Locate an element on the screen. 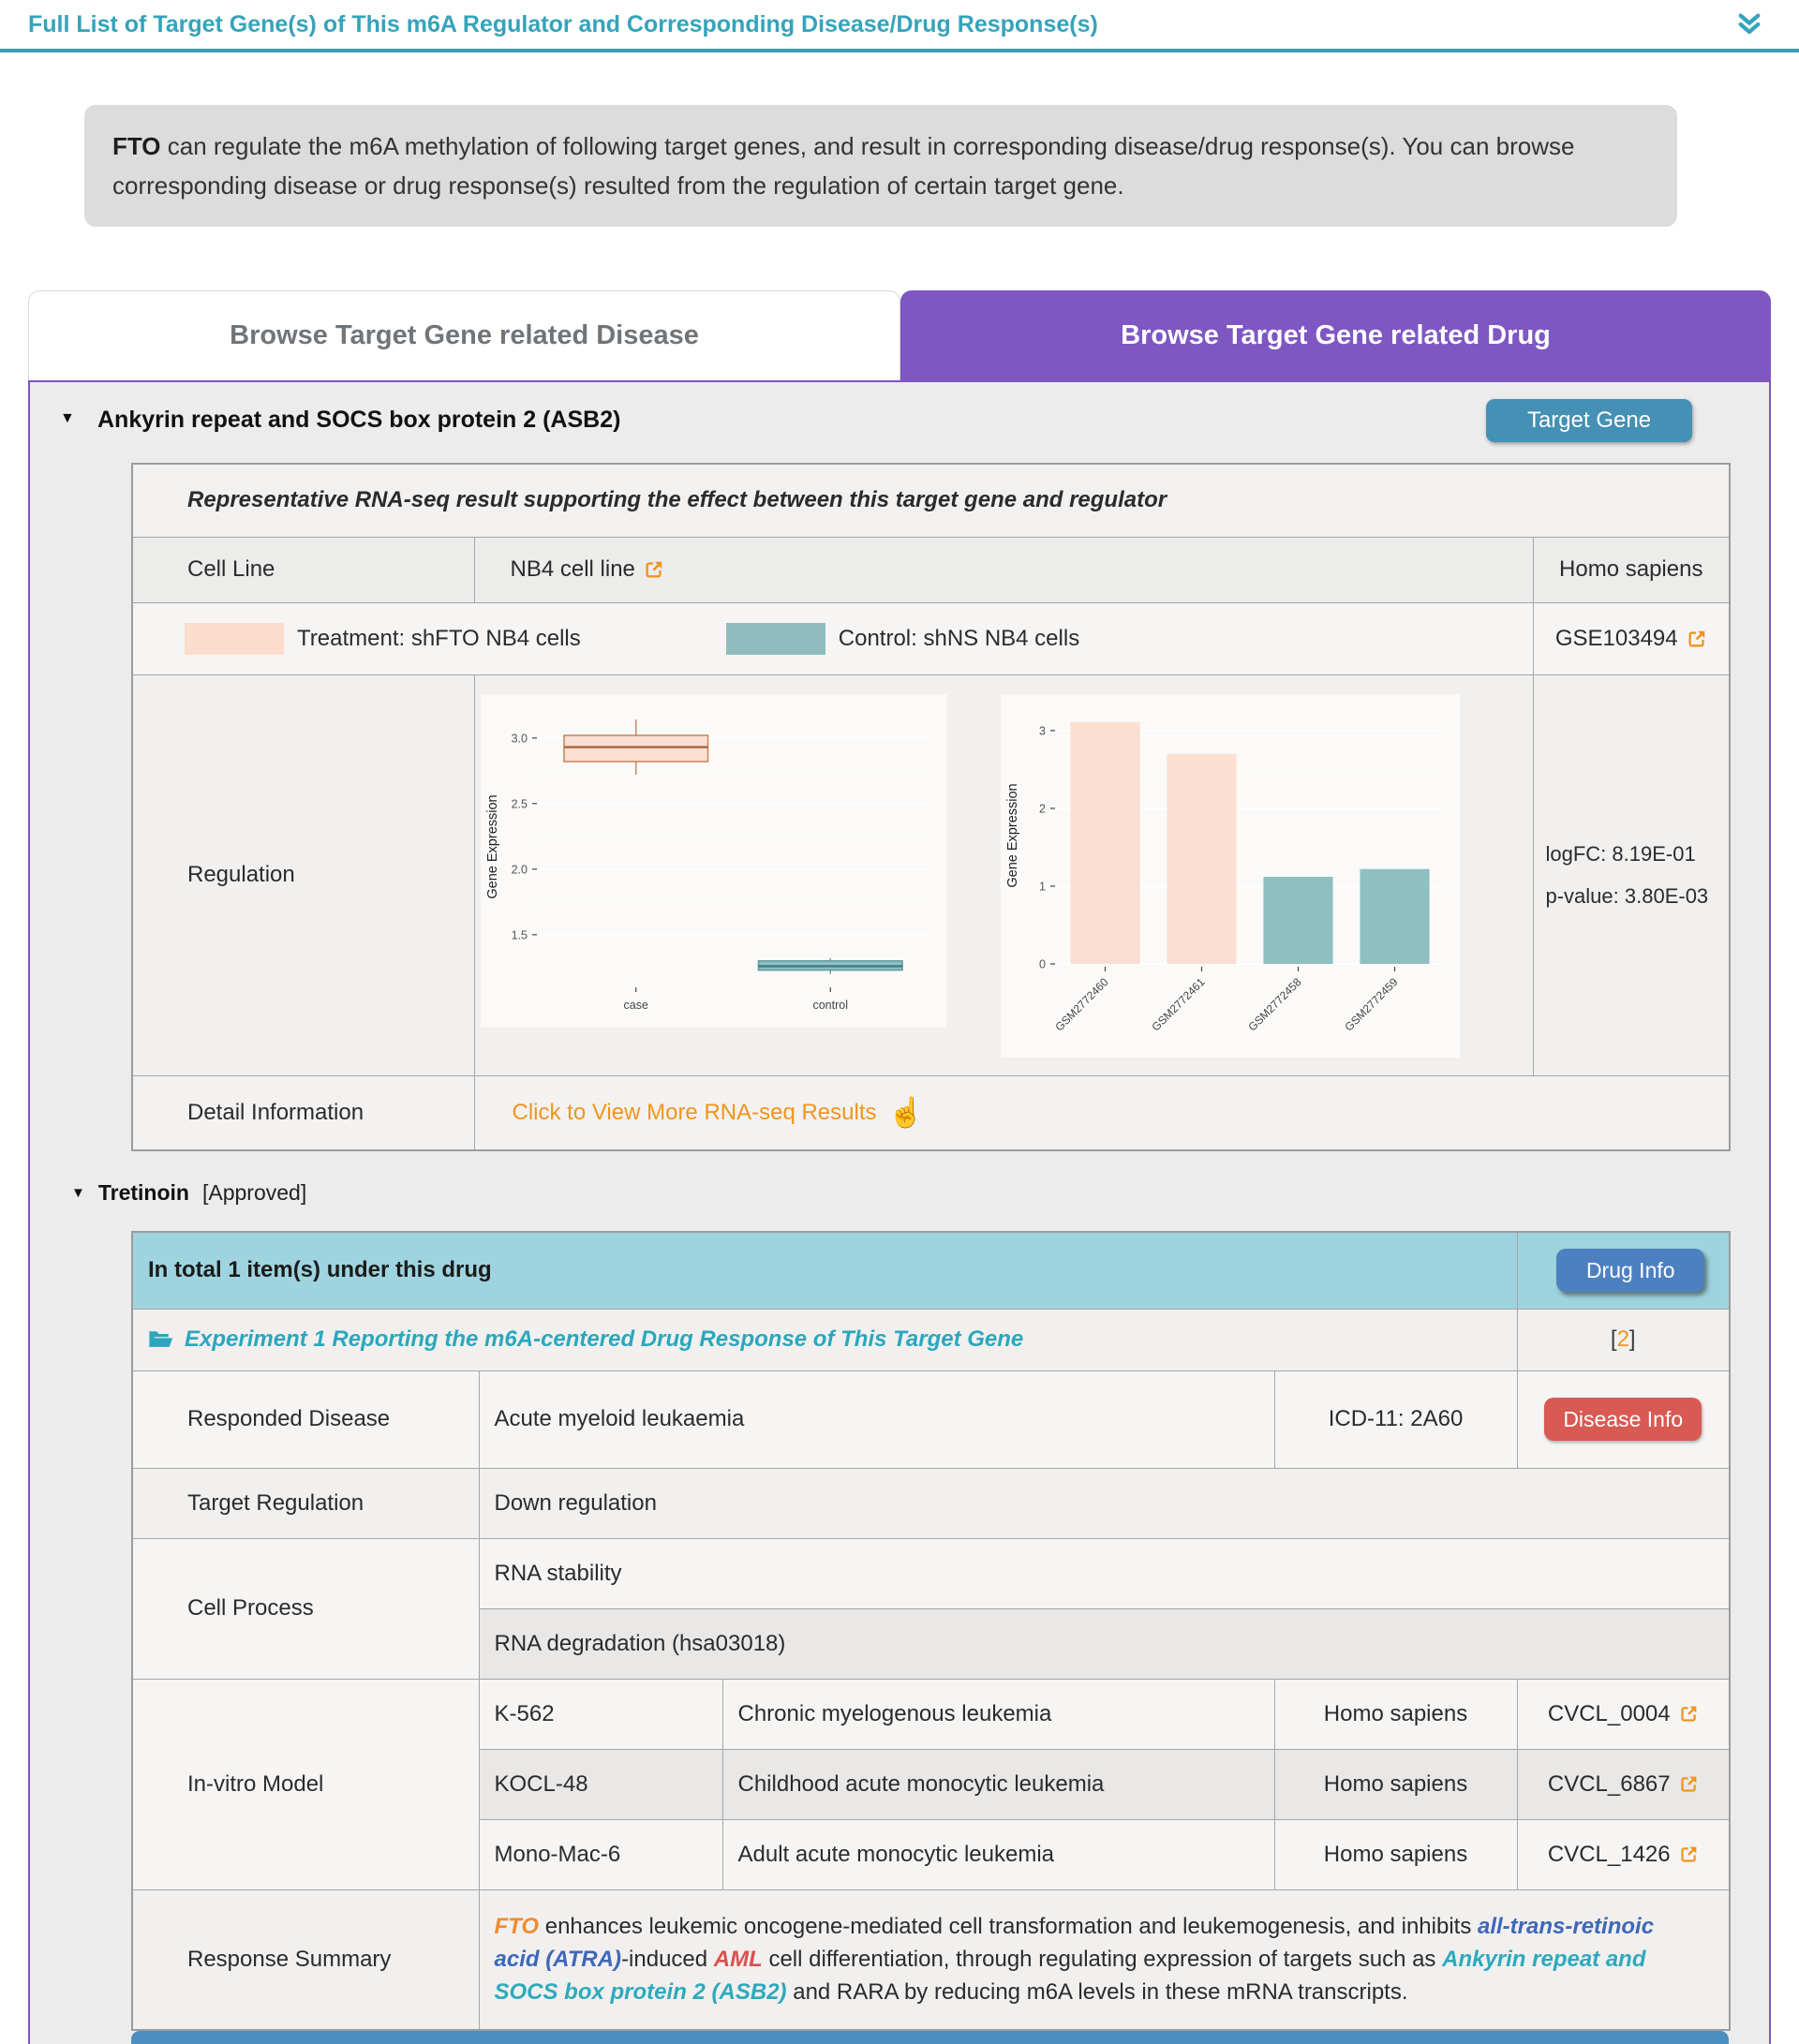 Image resolution: width=1799 pixels, height=2044 pixels. svg-text: 2.5 is located at coordinates (519, 804).